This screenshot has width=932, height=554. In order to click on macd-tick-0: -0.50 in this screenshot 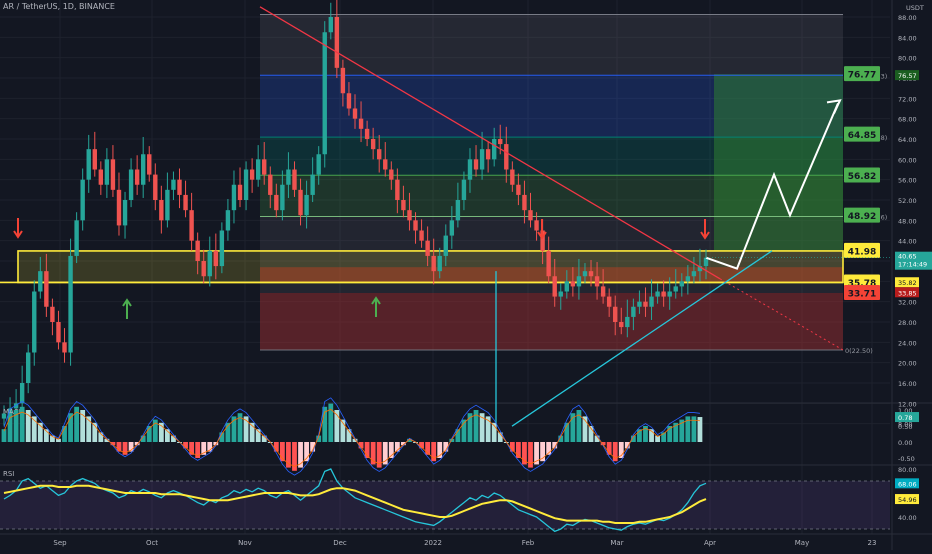, I will do `click(906, 459)`.